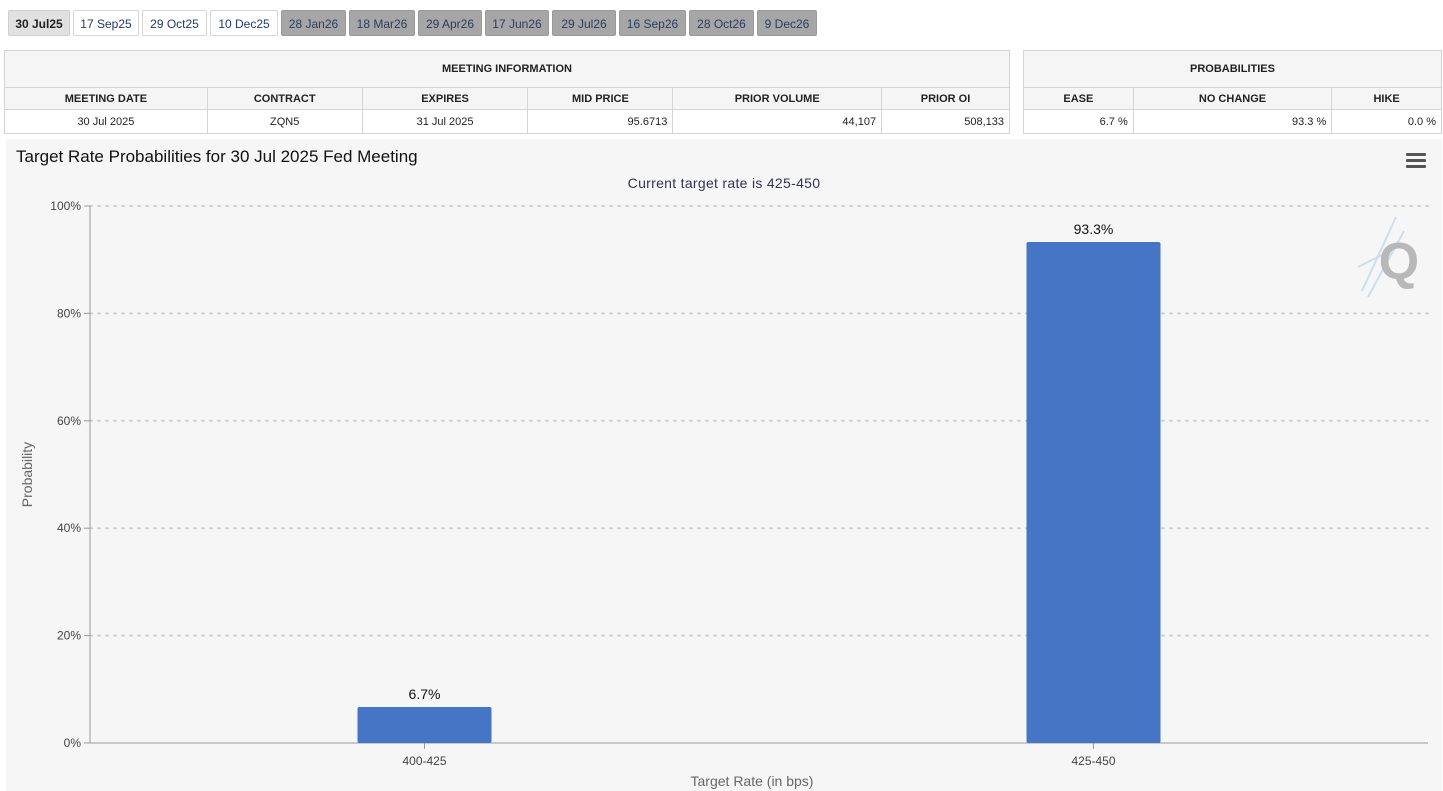 The width and height of the screenshot is (1443, 791). Describe the element at coordinates (1399, 262) in the screenshot. I see `watermark-letter: Q` at that location.